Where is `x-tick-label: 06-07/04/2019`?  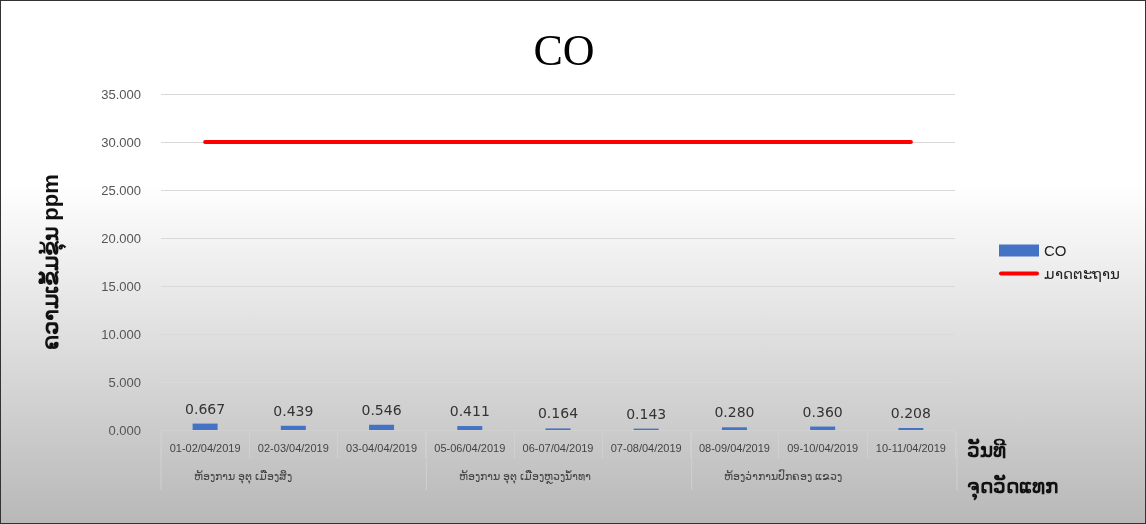
x-tick-label: 06-07/04/2019 is located at coordinates (558, 447).